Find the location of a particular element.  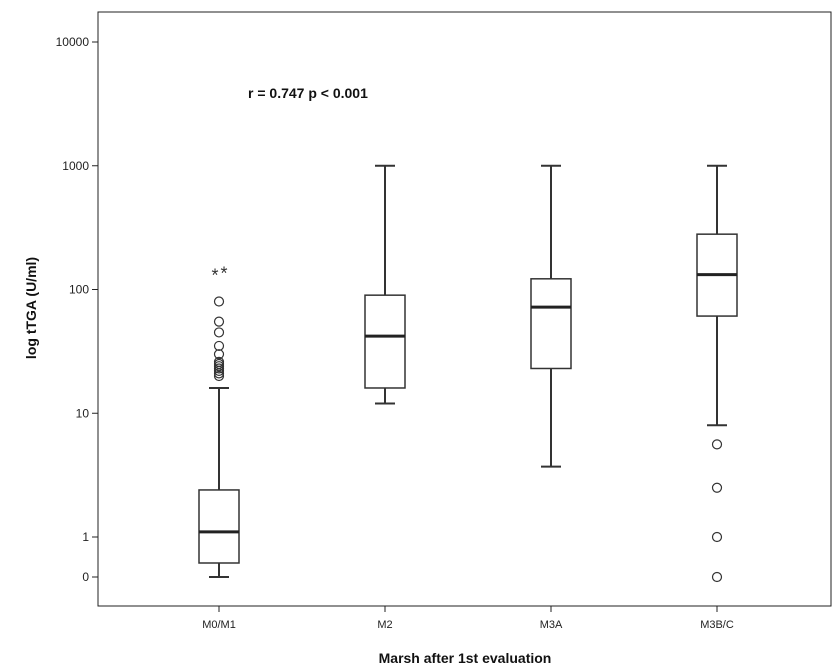

y-tick-label: 10 is located at coordinates (83, 413).